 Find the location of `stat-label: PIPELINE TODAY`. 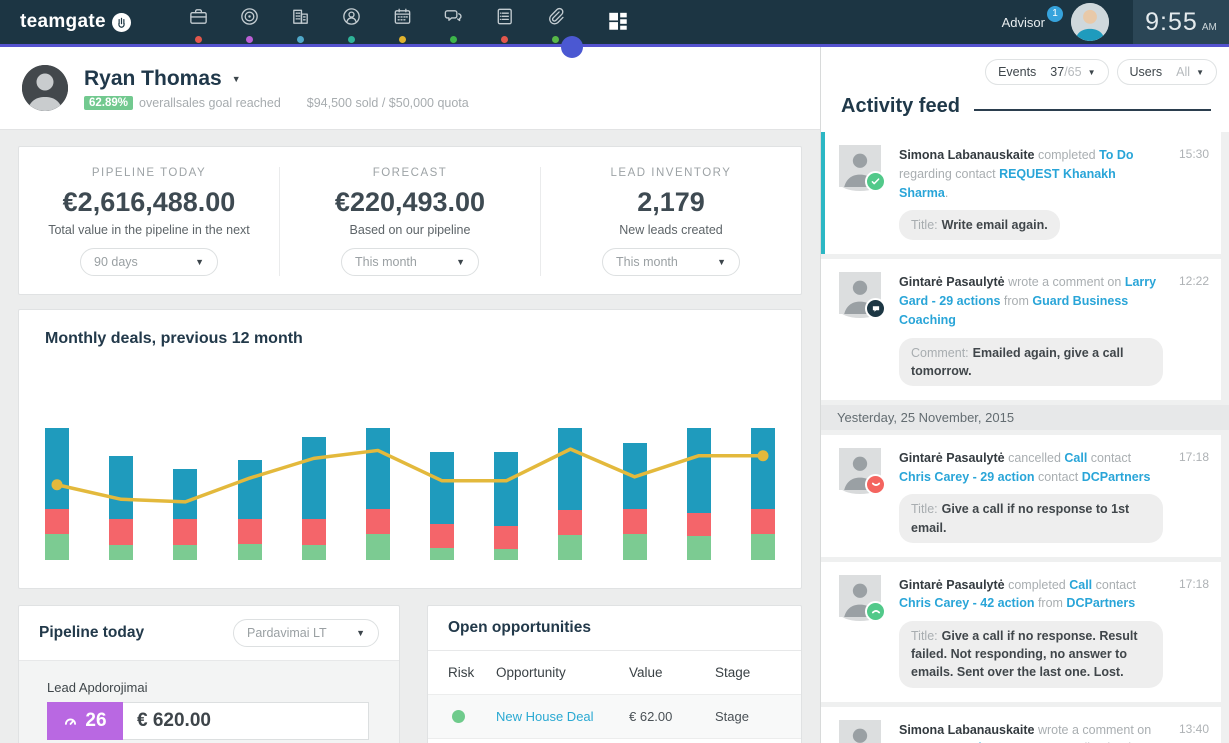

stat-label: PIPELINE TODAY is located at coordinates (149, 173).